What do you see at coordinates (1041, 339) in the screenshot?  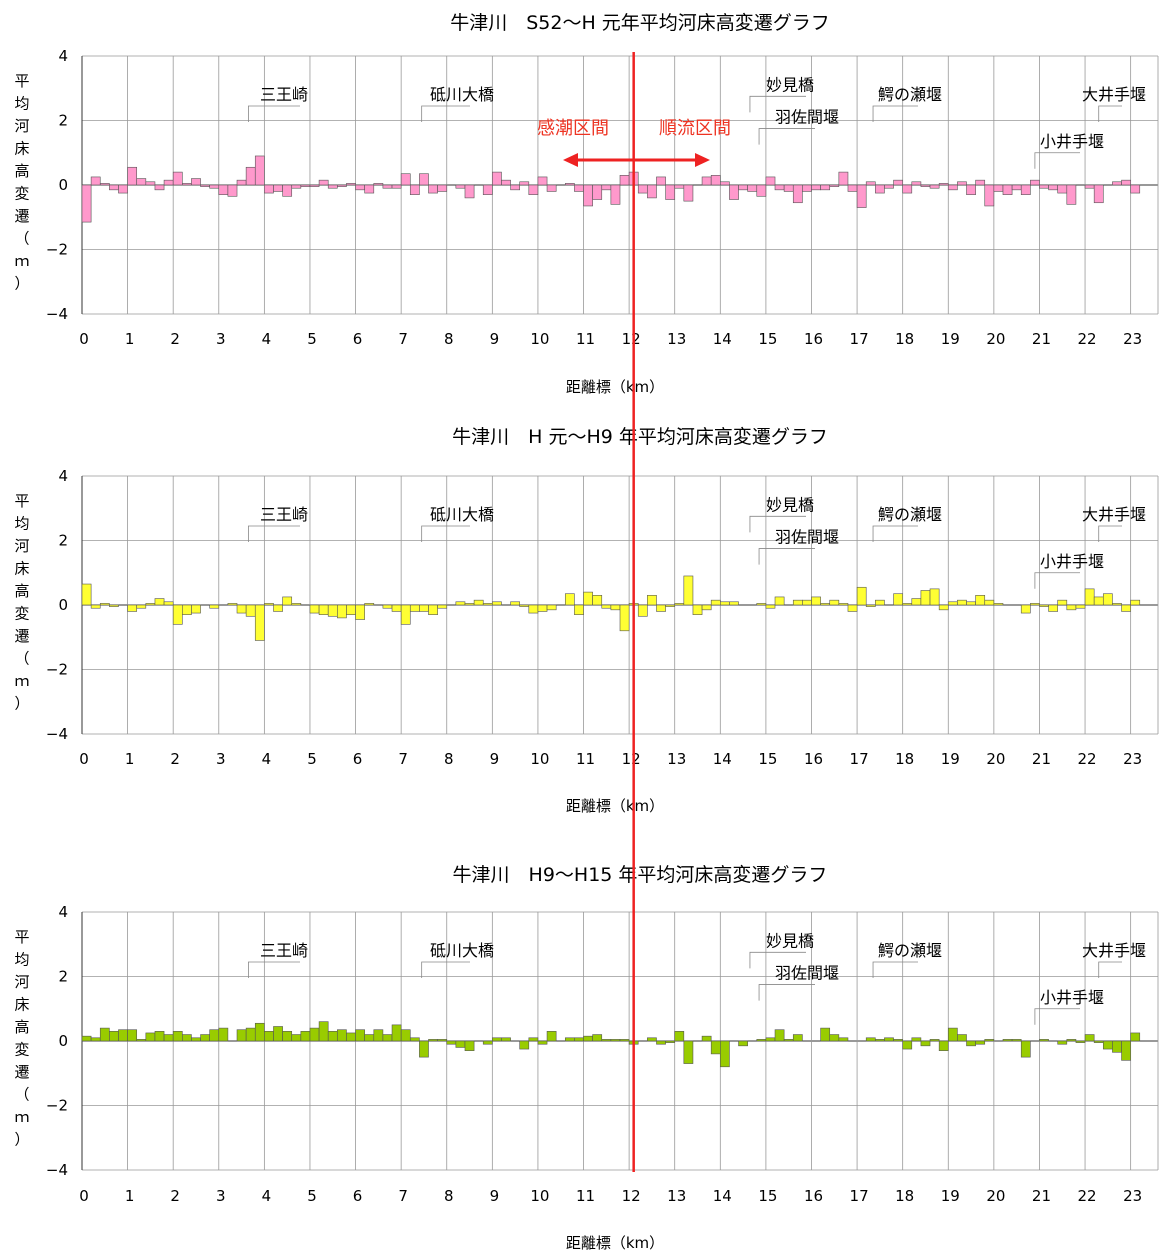 I see `x-tick-label: 21` at bounding box center [1041, 339].